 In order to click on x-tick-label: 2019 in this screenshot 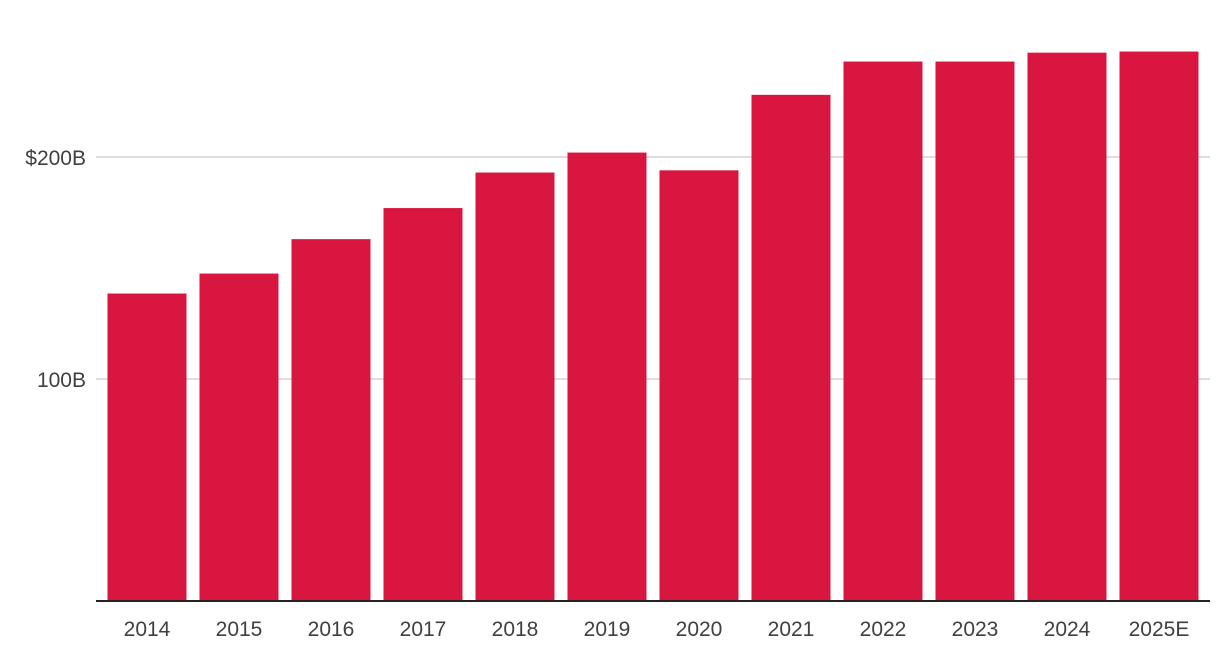, I will do `click(607, 629)`.